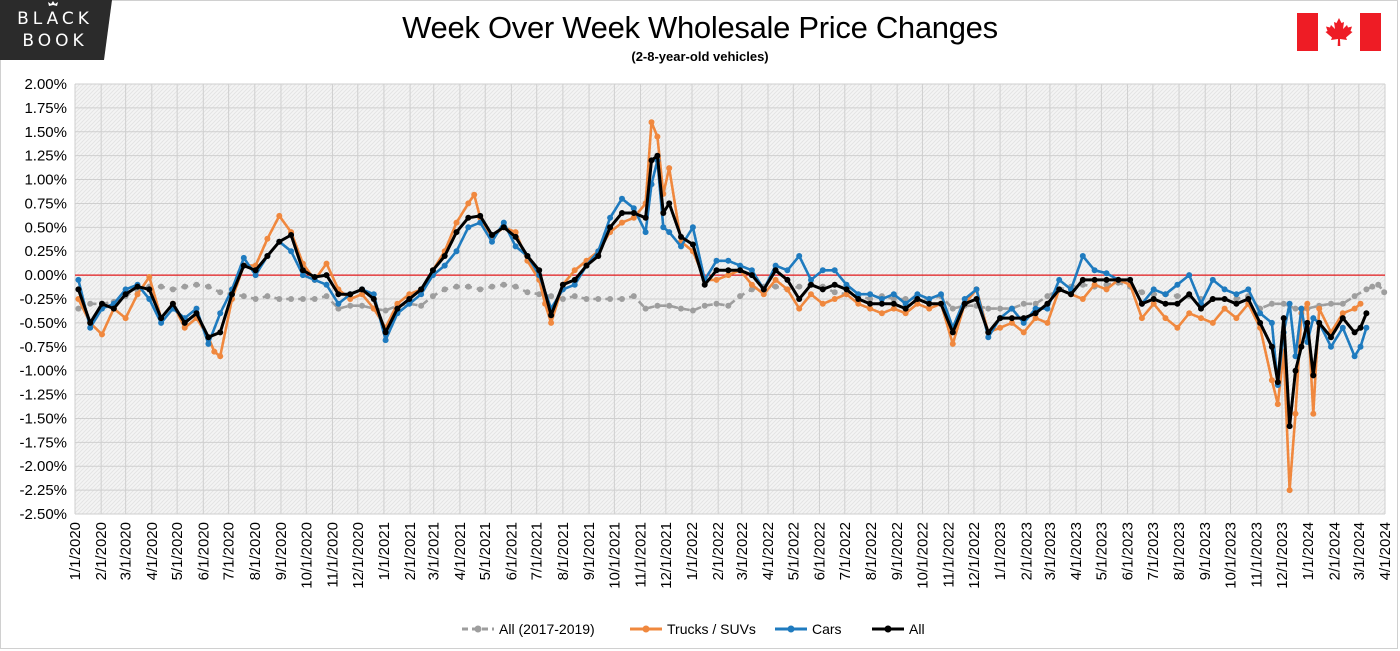 The image size is (1400, 651). Describe the element at coordinates (45, 227) in the screenshot. I see `y-tick-label: 0.50%` at that location.